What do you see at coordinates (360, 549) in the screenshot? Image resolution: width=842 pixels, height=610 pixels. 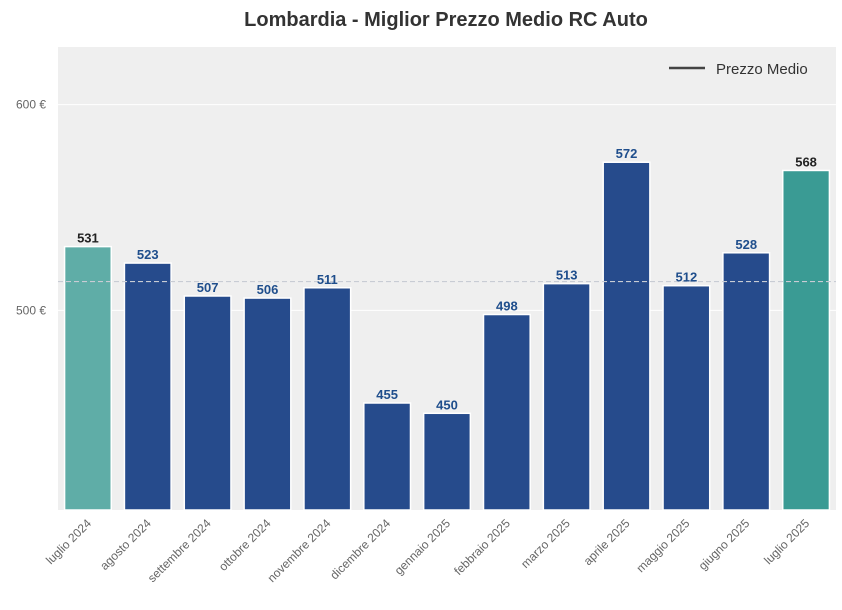 I see `x-tick-label: dicembre 2024` at bounding box center [360, 549].